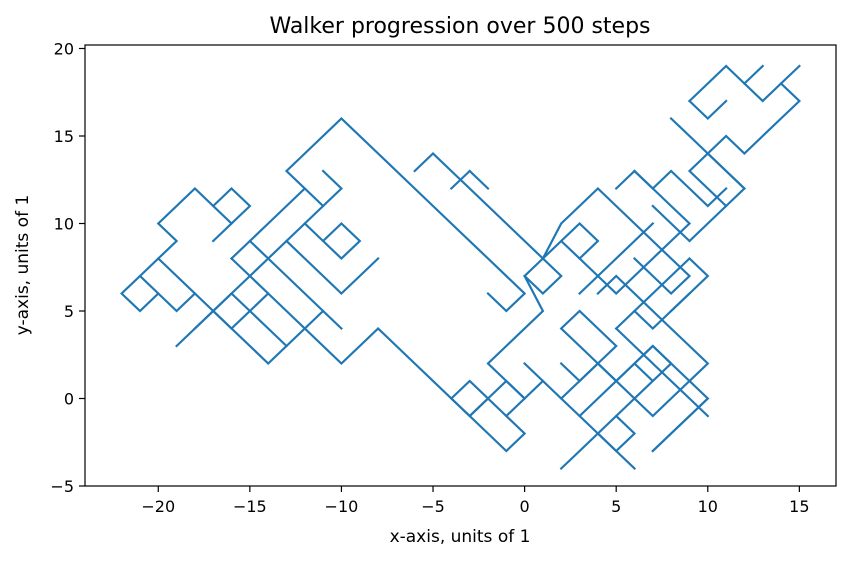  I want to click on x-tick-label: 0, so click(525, 506).